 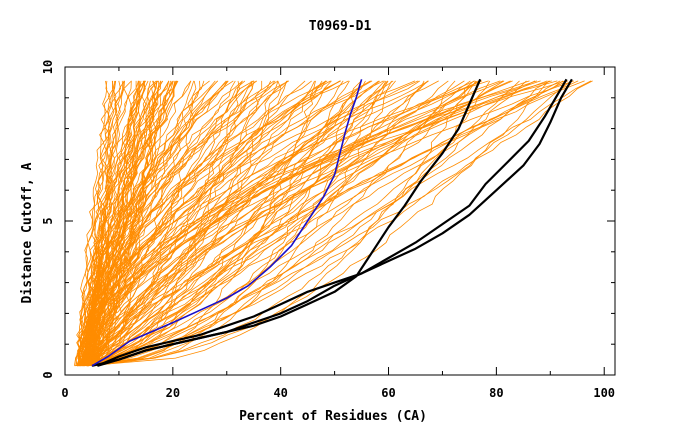 What do you see at coordinates (388, 393) in the screenshot?
I see `x-tick-label: 60` at bounding box center [388, 393].